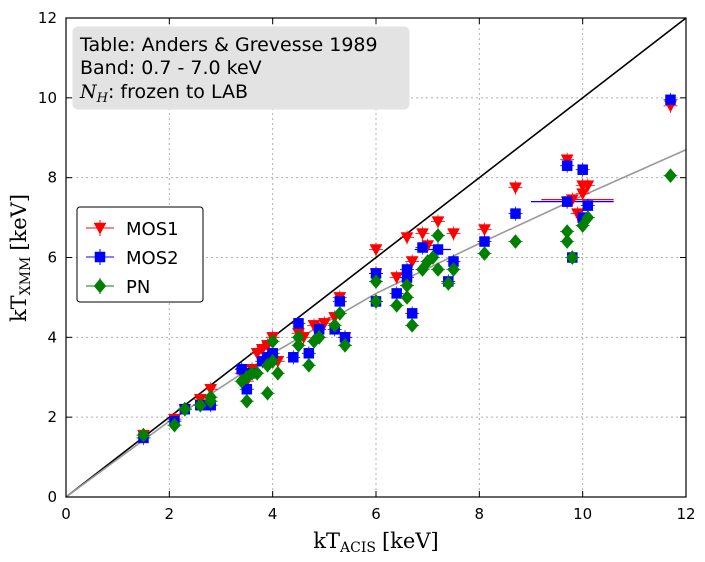 The width and height of the screenshot is (705, 562). Describe the element at coordinates (100, 257) in the screenshot. I see `legend-mos2-marker` at that location.